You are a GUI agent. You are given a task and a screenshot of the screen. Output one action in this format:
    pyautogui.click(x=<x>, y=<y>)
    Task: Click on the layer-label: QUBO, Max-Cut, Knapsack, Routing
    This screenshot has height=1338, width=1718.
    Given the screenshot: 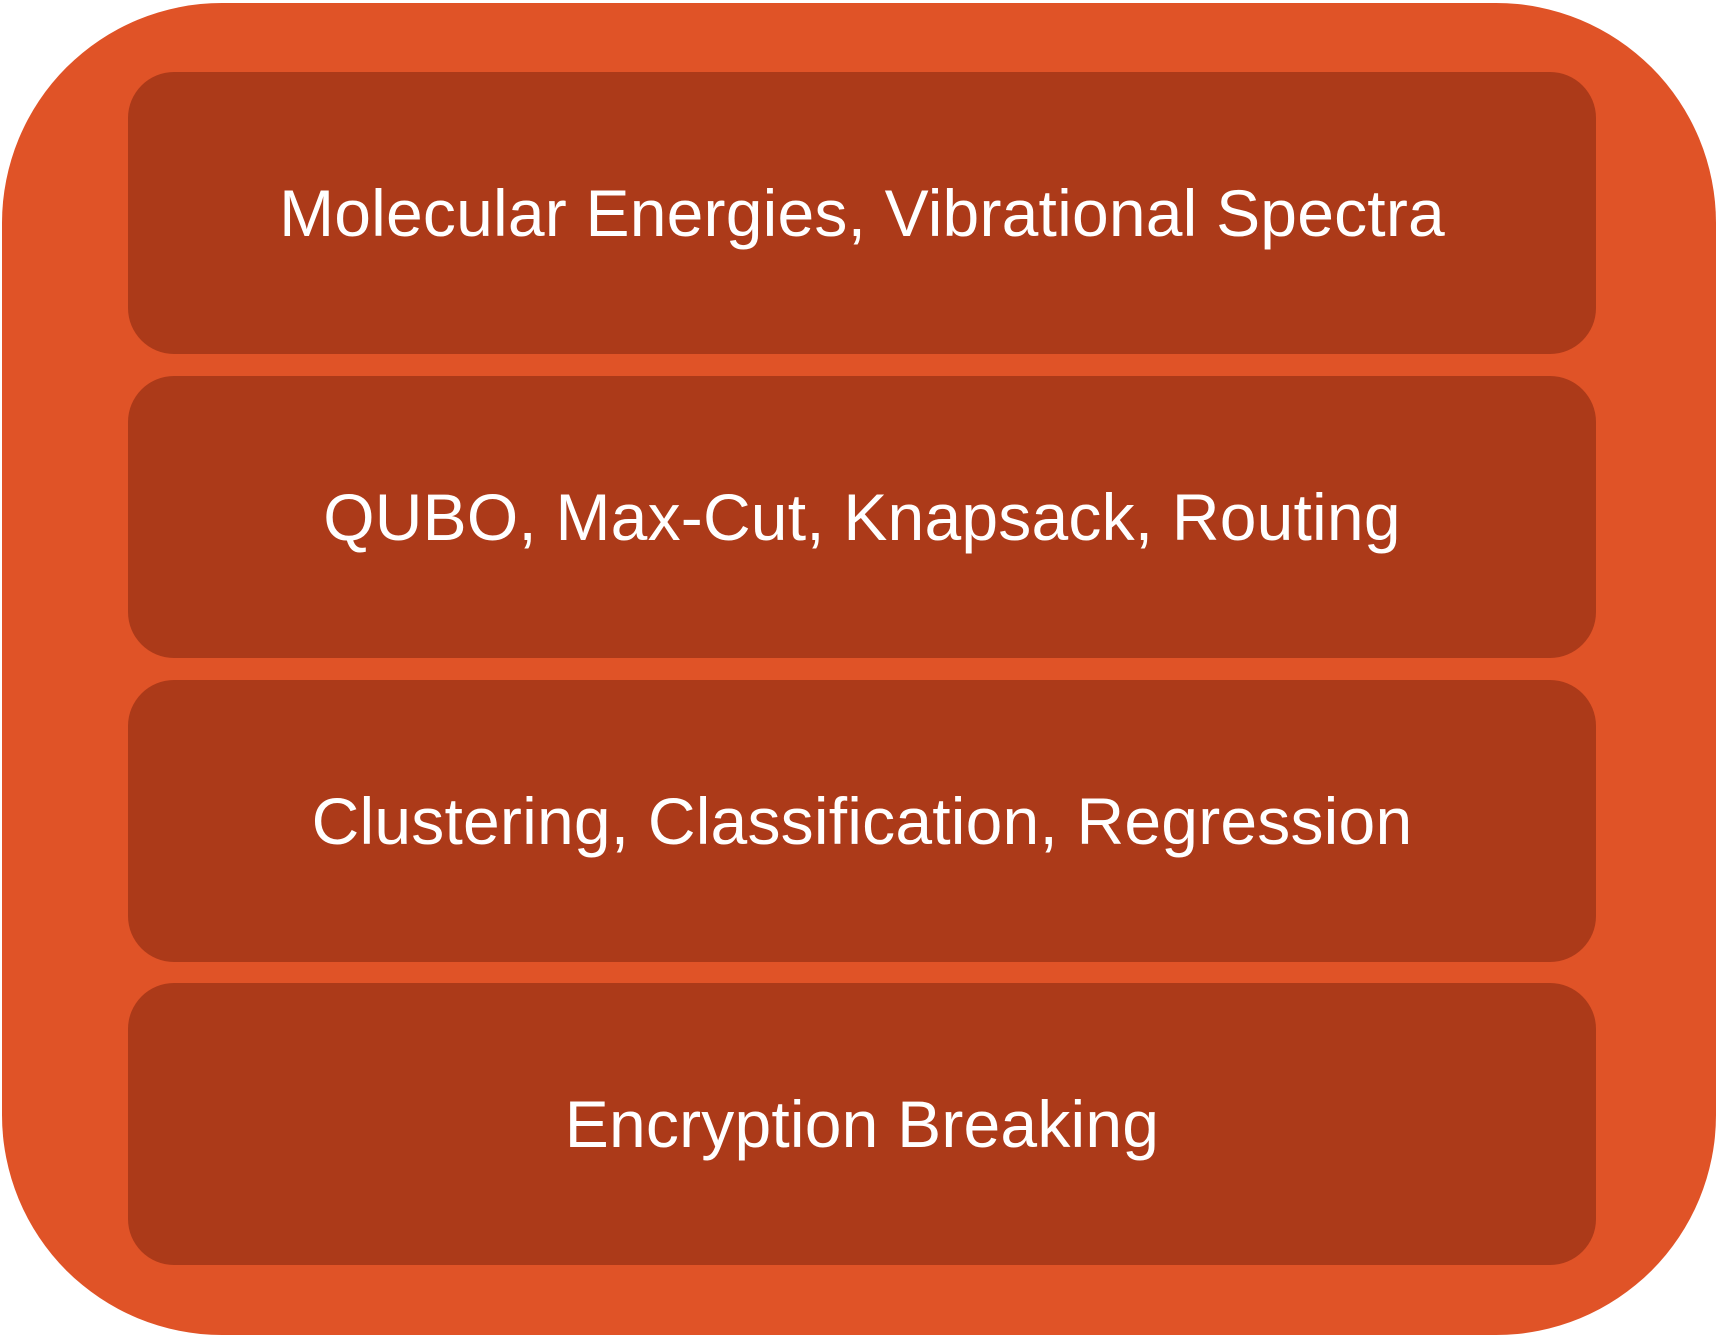 What is the action you would take?
    pyautogui.click(x=862, y=517)
    